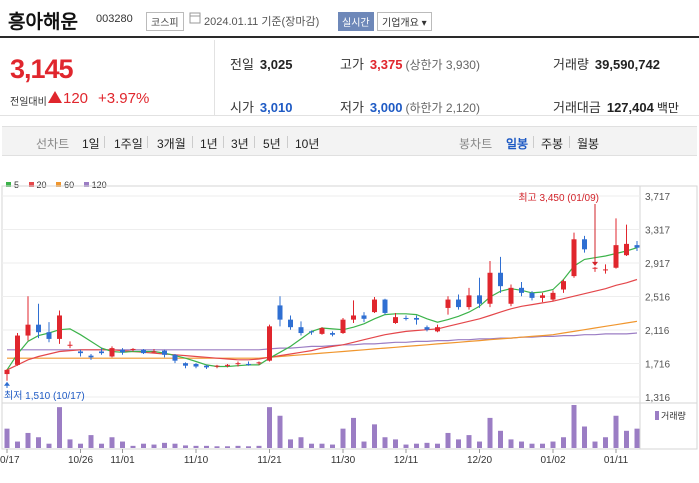  Describe the element at coordinates (657, 331) in the screenshot. I see `y-tick-label: 2,116` at that location.